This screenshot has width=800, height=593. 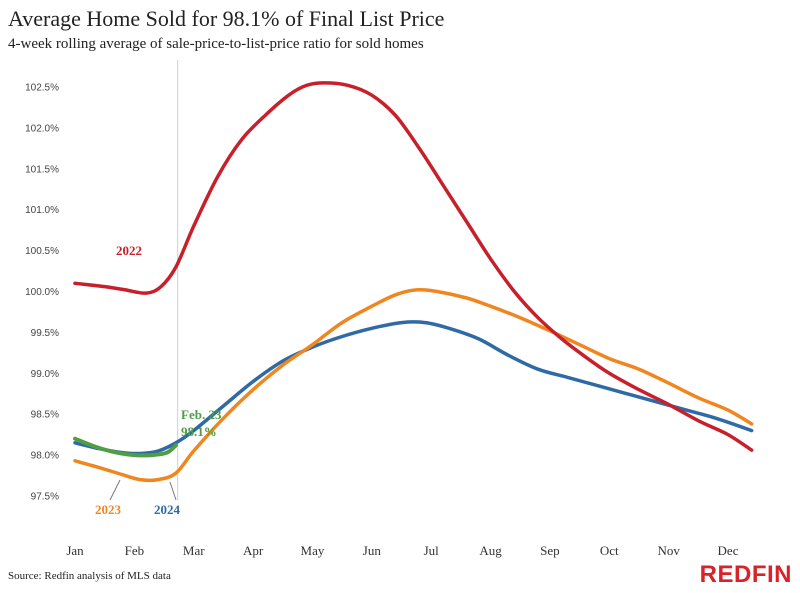 What do you see at coordinates (173, 491) in the screenshot?
I see `leader-line-2024` at bounding box center [173, 491].